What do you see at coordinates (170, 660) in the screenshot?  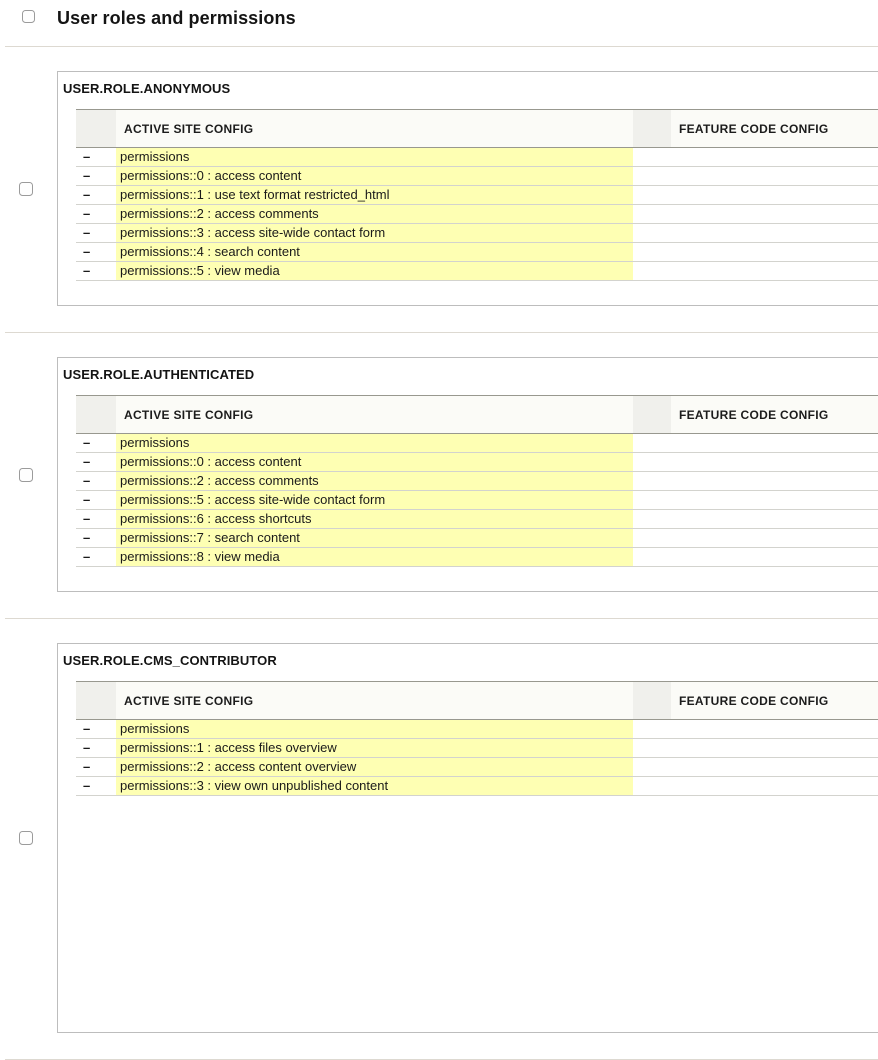 I see `config-item-name: USER.ROLE.CMS_CONTRIBUTOR` at bounding box center [170, 660].